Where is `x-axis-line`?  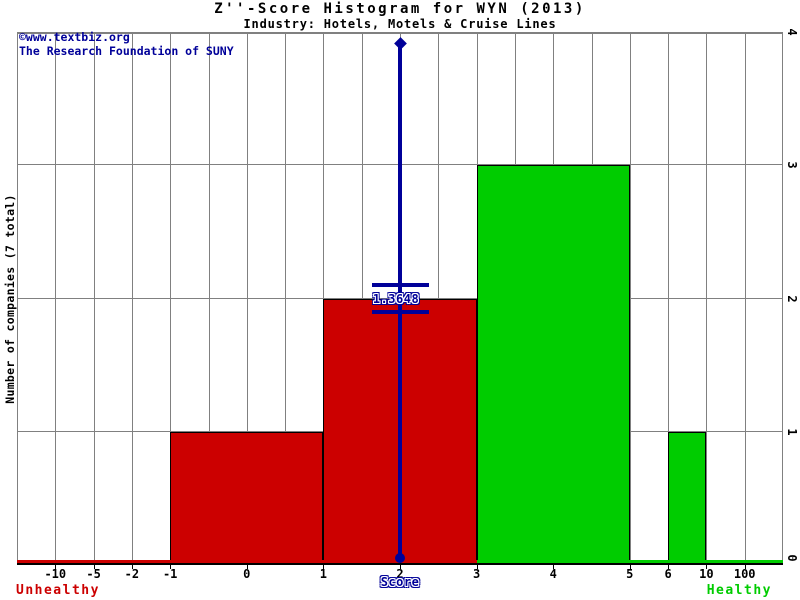 x-axis-line is located at coordinates (400, 564).